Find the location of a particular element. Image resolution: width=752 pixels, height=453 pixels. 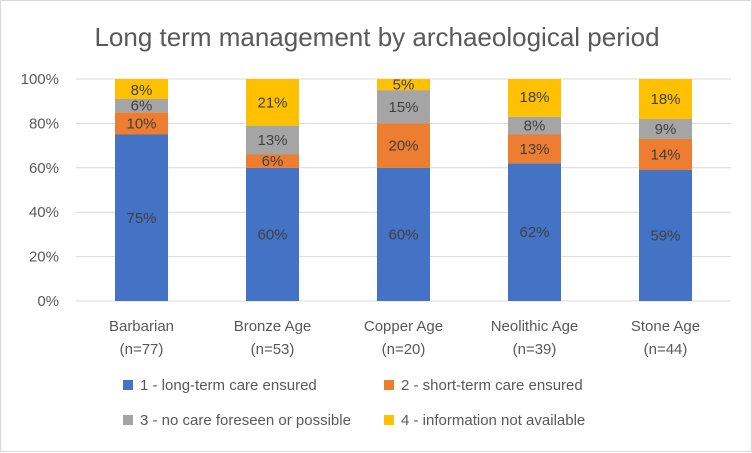

category-label: (n=20) is located at coordinates (404, 349).